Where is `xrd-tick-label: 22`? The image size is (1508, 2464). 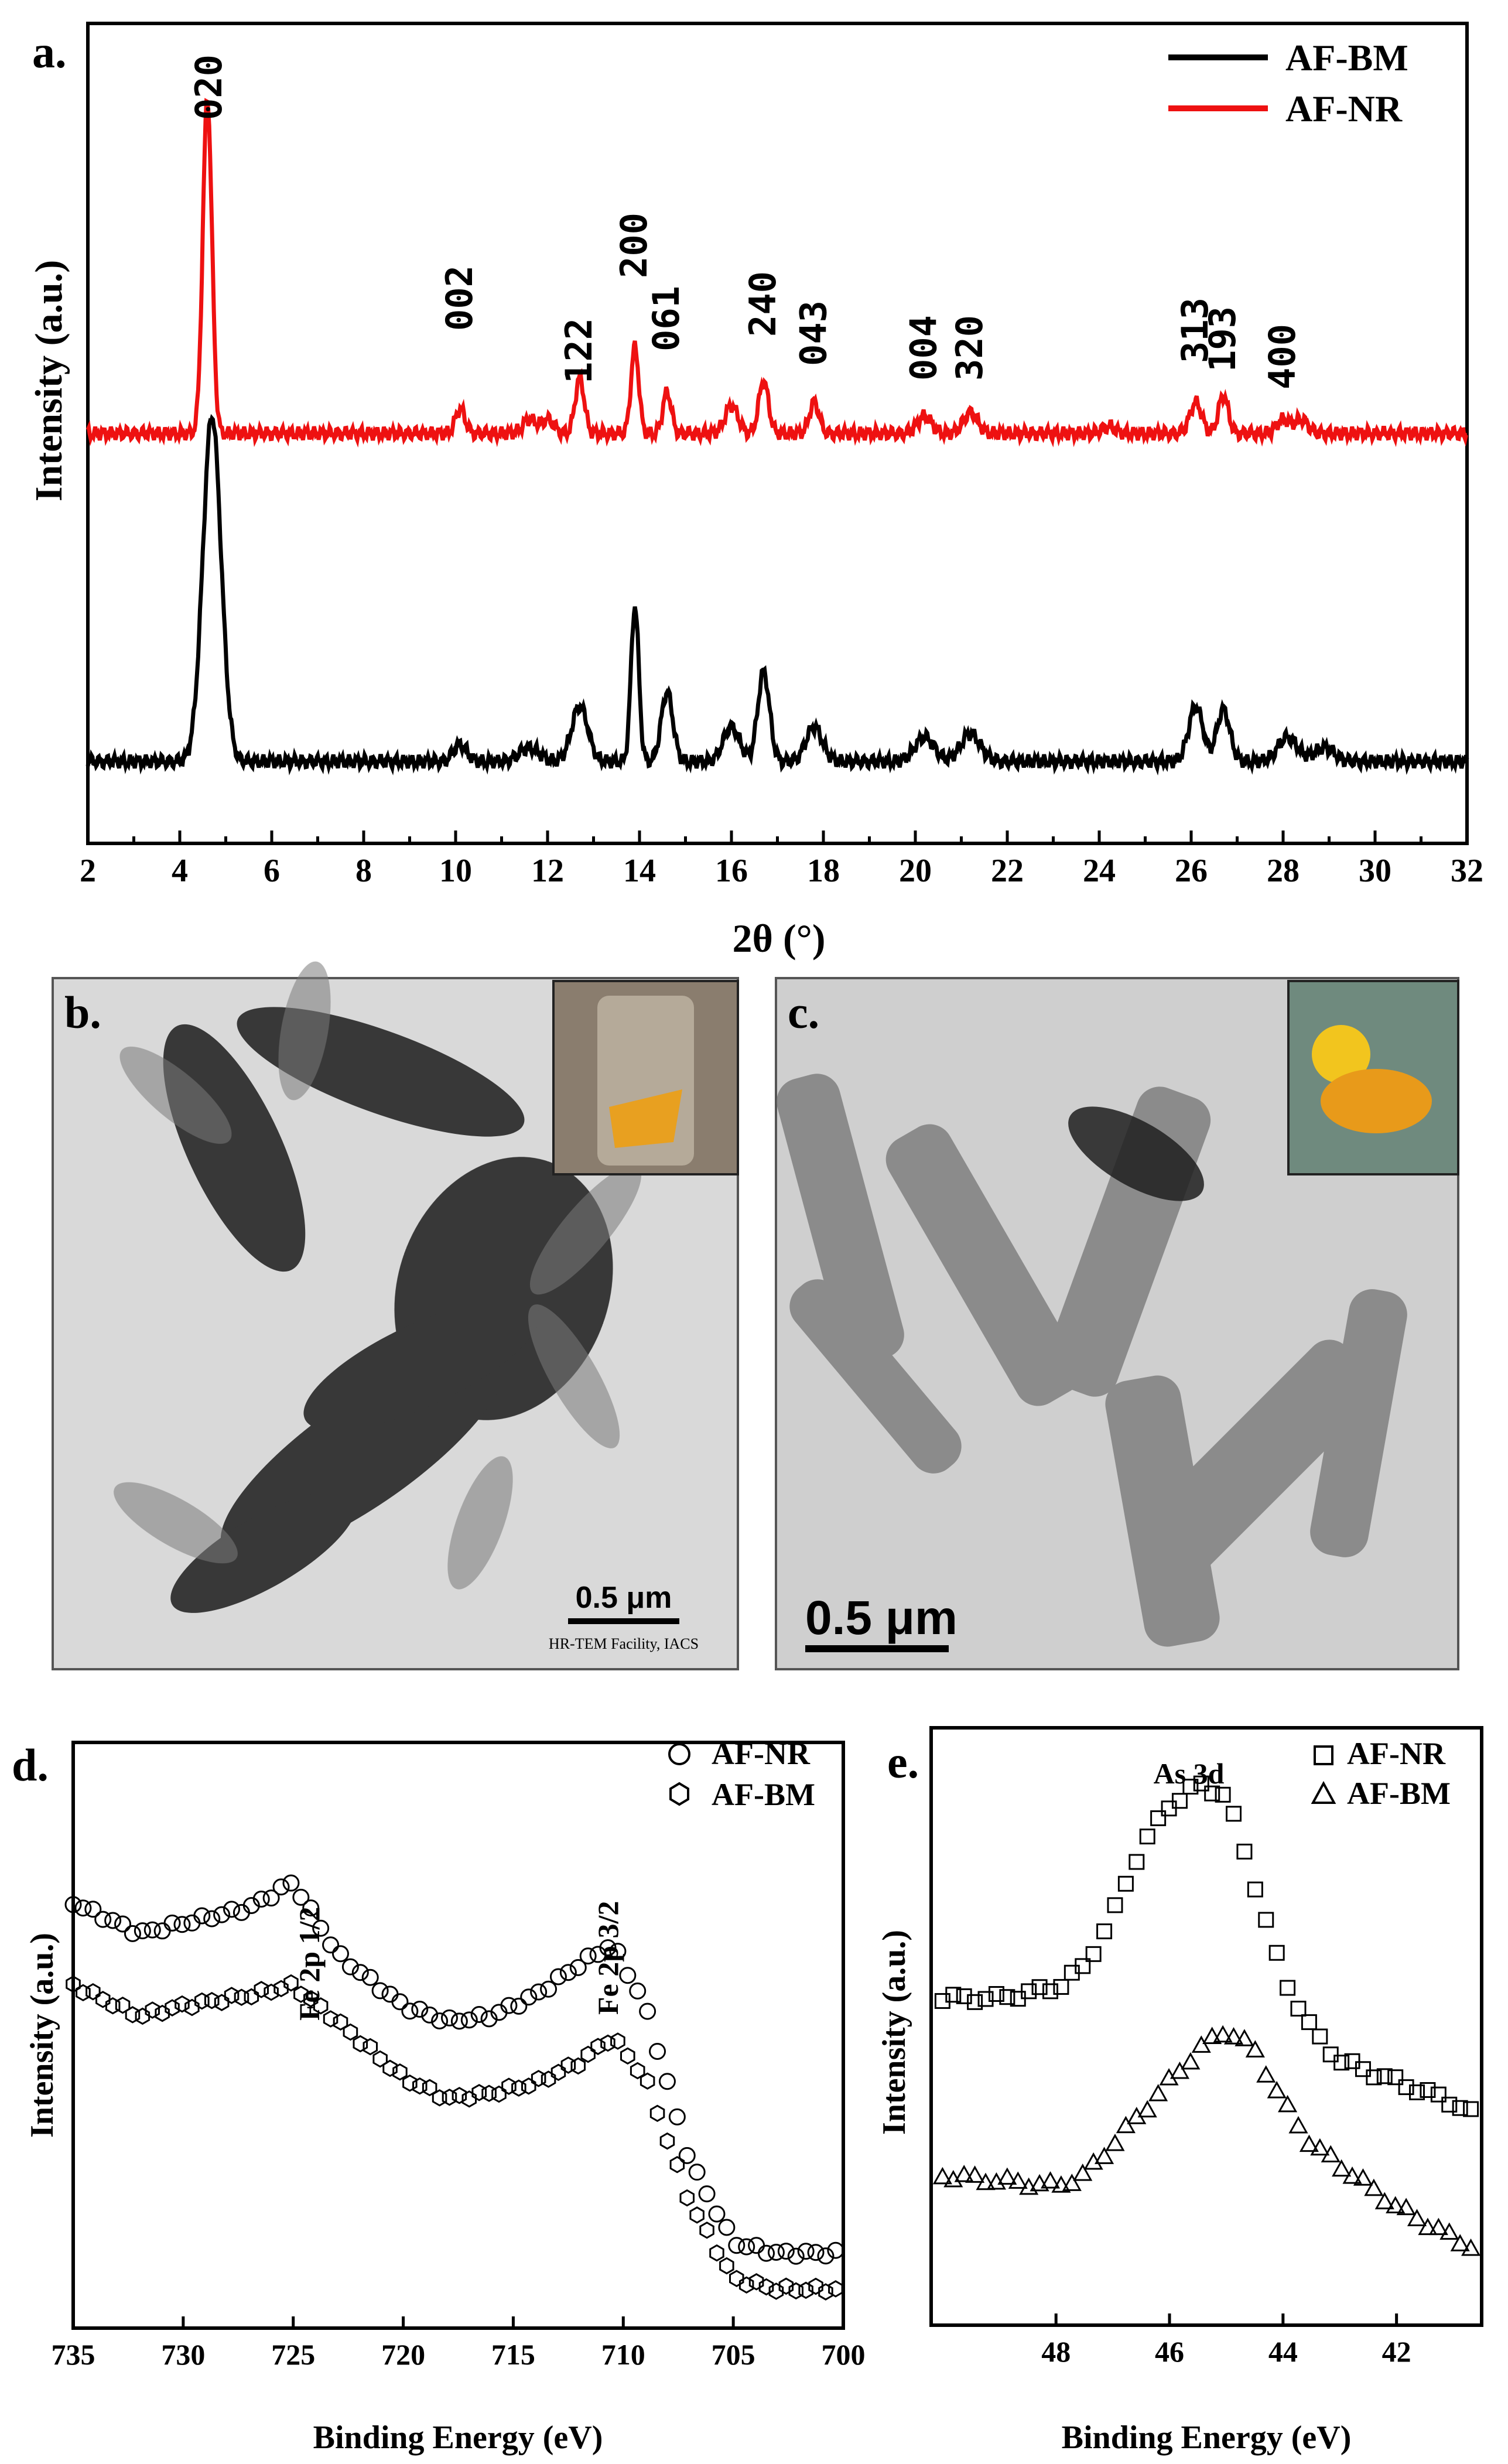 xrd-tick-label: 22 is located at coordinates (1007, 871).